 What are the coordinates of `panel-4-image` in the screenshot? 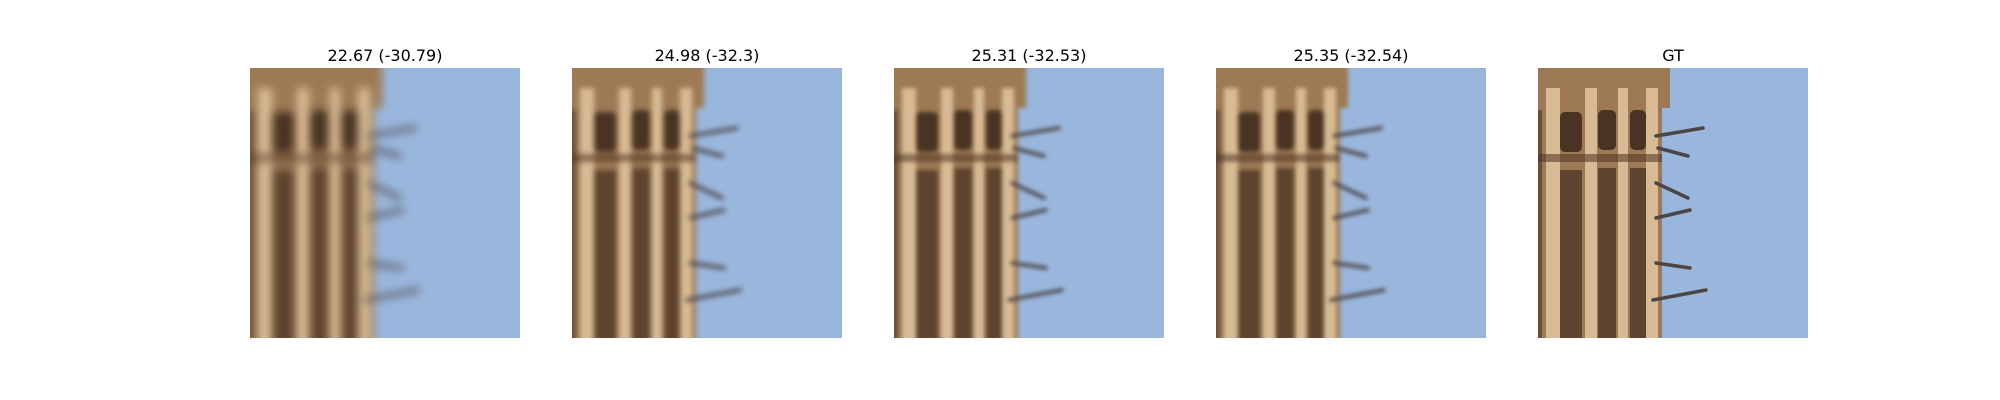 It's located at (1351, 203).